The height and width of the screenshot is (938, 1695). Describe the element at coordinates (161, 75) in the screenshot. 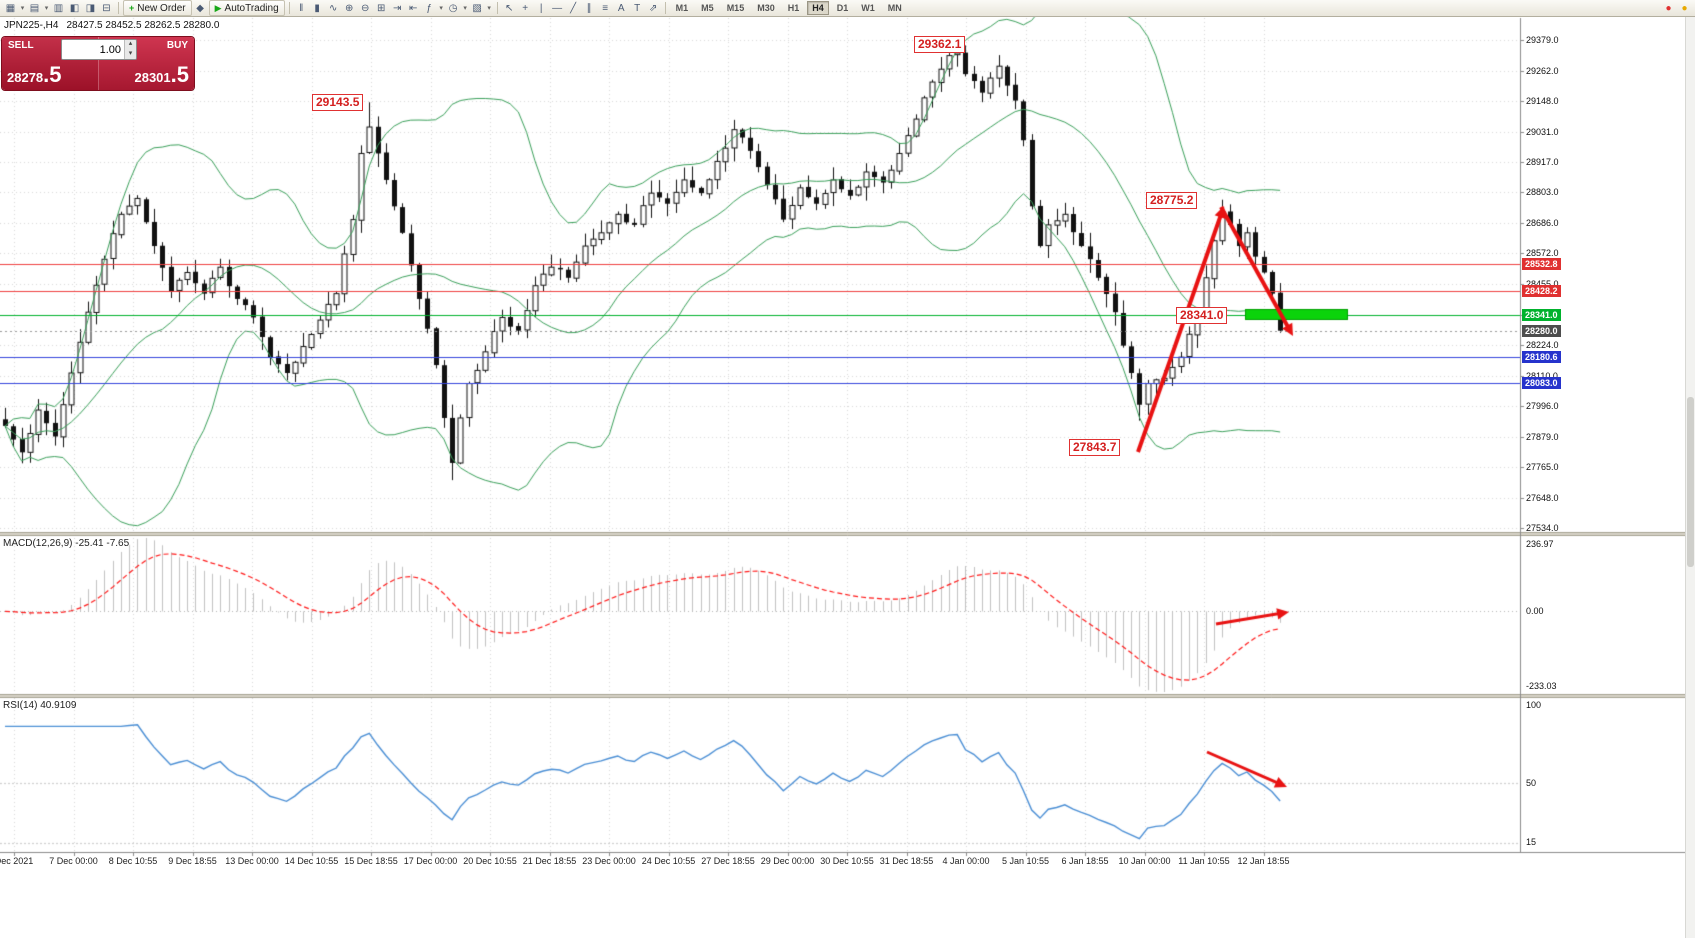

I see `buy-price: 28301.5` at that location.